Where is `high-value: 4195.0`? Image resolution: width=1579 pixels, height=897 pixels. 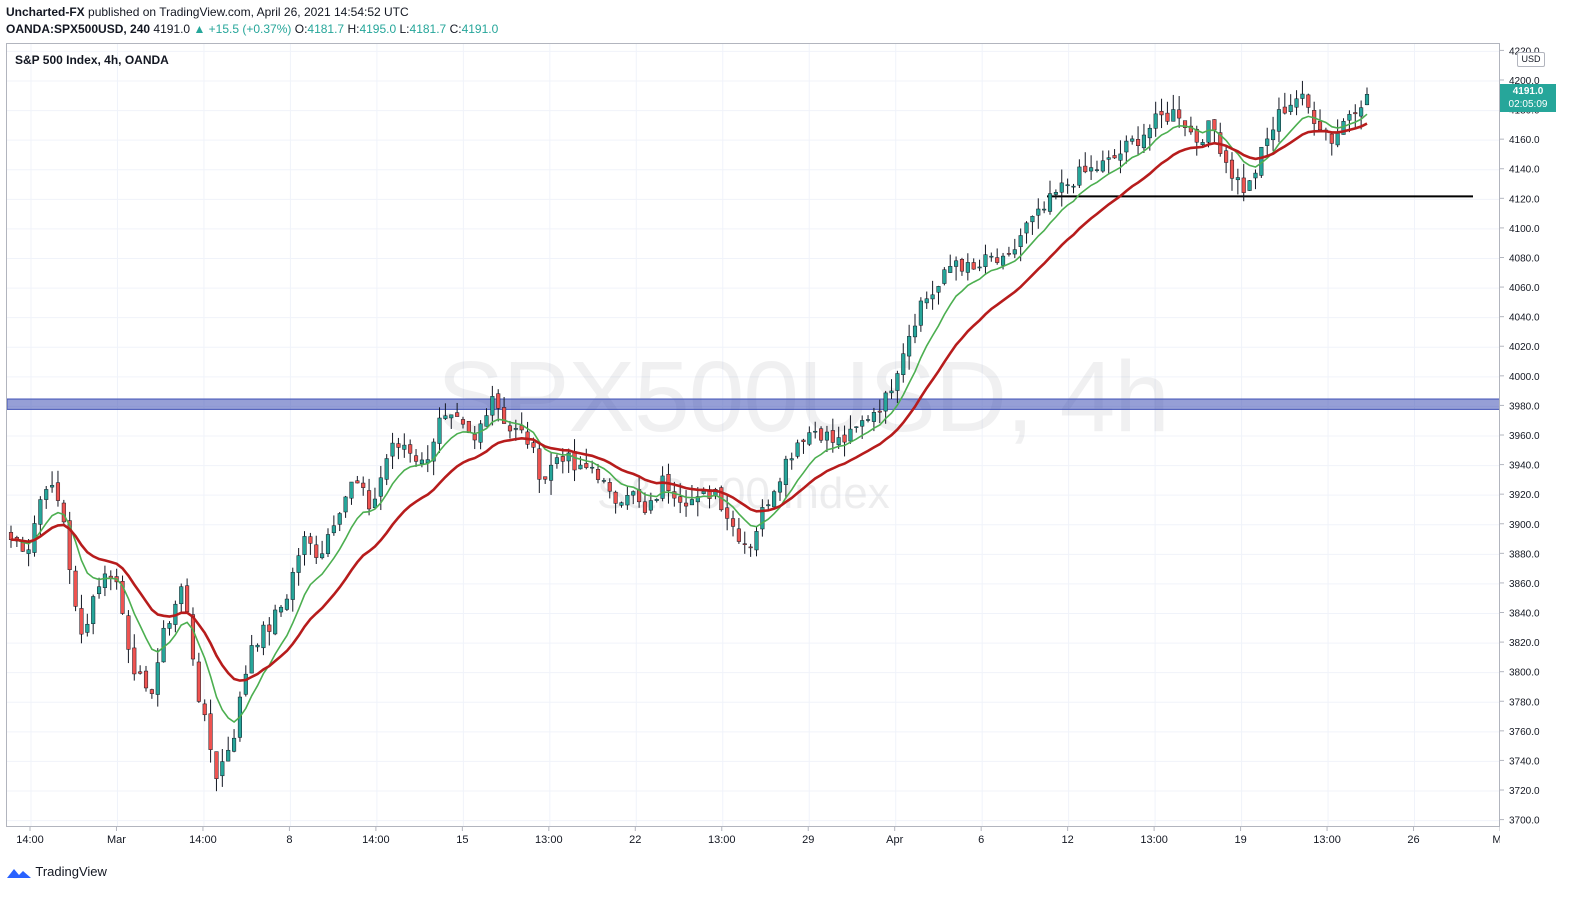
high-value: 4195.0 is located at coordinates (378, 29).